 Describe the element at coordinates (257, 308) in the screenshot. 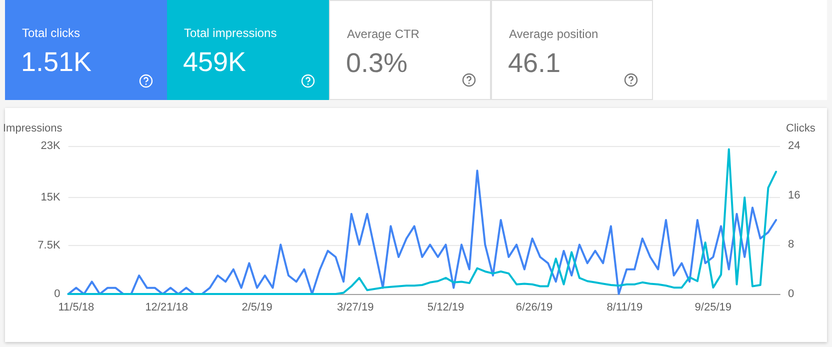

I see `x-tick-label: 2/5/19` at that location.